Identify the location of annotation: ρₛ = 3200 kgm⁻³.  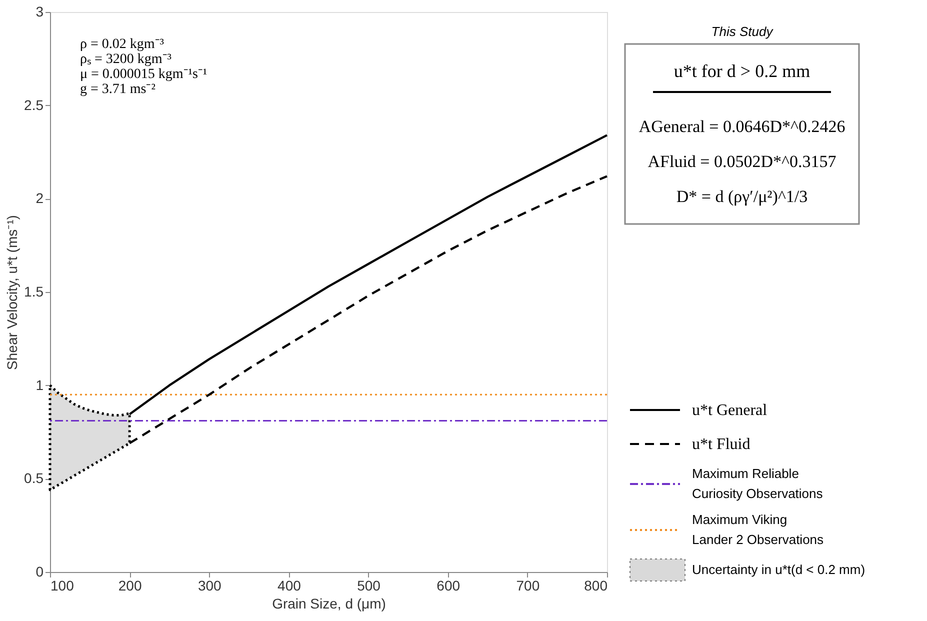
(126, 59).